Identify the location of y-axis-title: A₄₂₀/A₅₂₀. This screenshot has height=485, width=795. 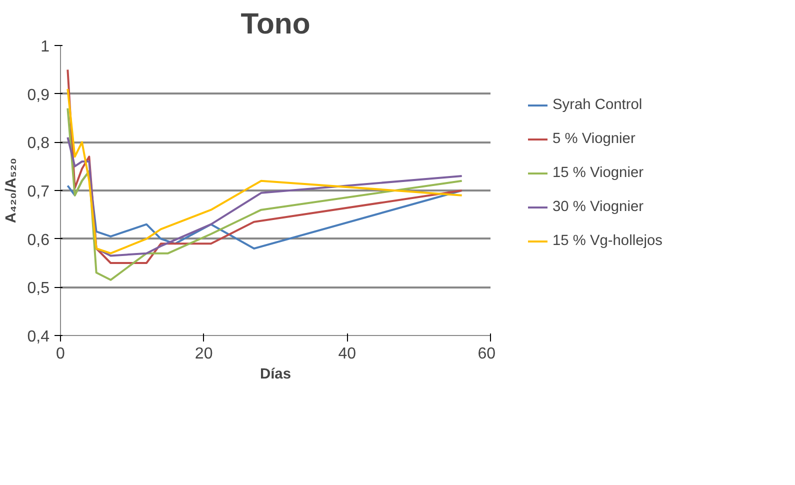
(11, 191).